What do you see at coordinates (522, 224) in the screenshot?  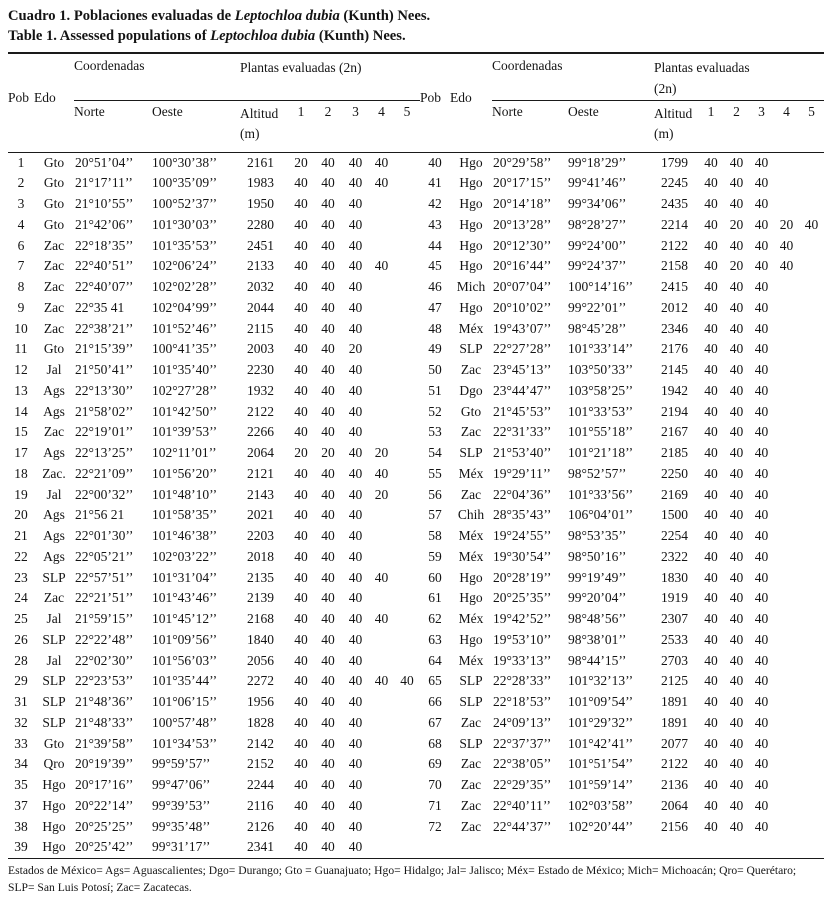 I see `cell-norte: 20°13’28’’` at bounding box center [522, 224].